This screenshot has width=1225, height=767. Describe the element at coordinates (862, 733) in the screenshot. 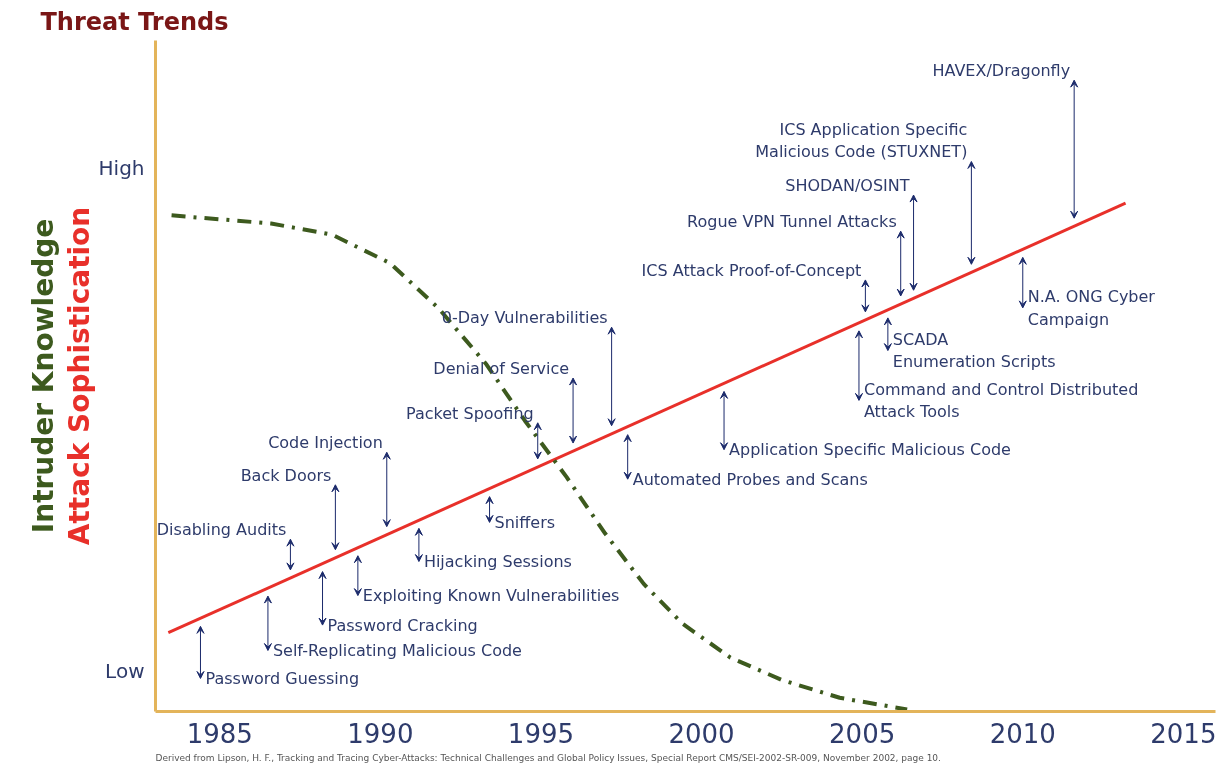

I see `x-tick-label: 2005` at that location.